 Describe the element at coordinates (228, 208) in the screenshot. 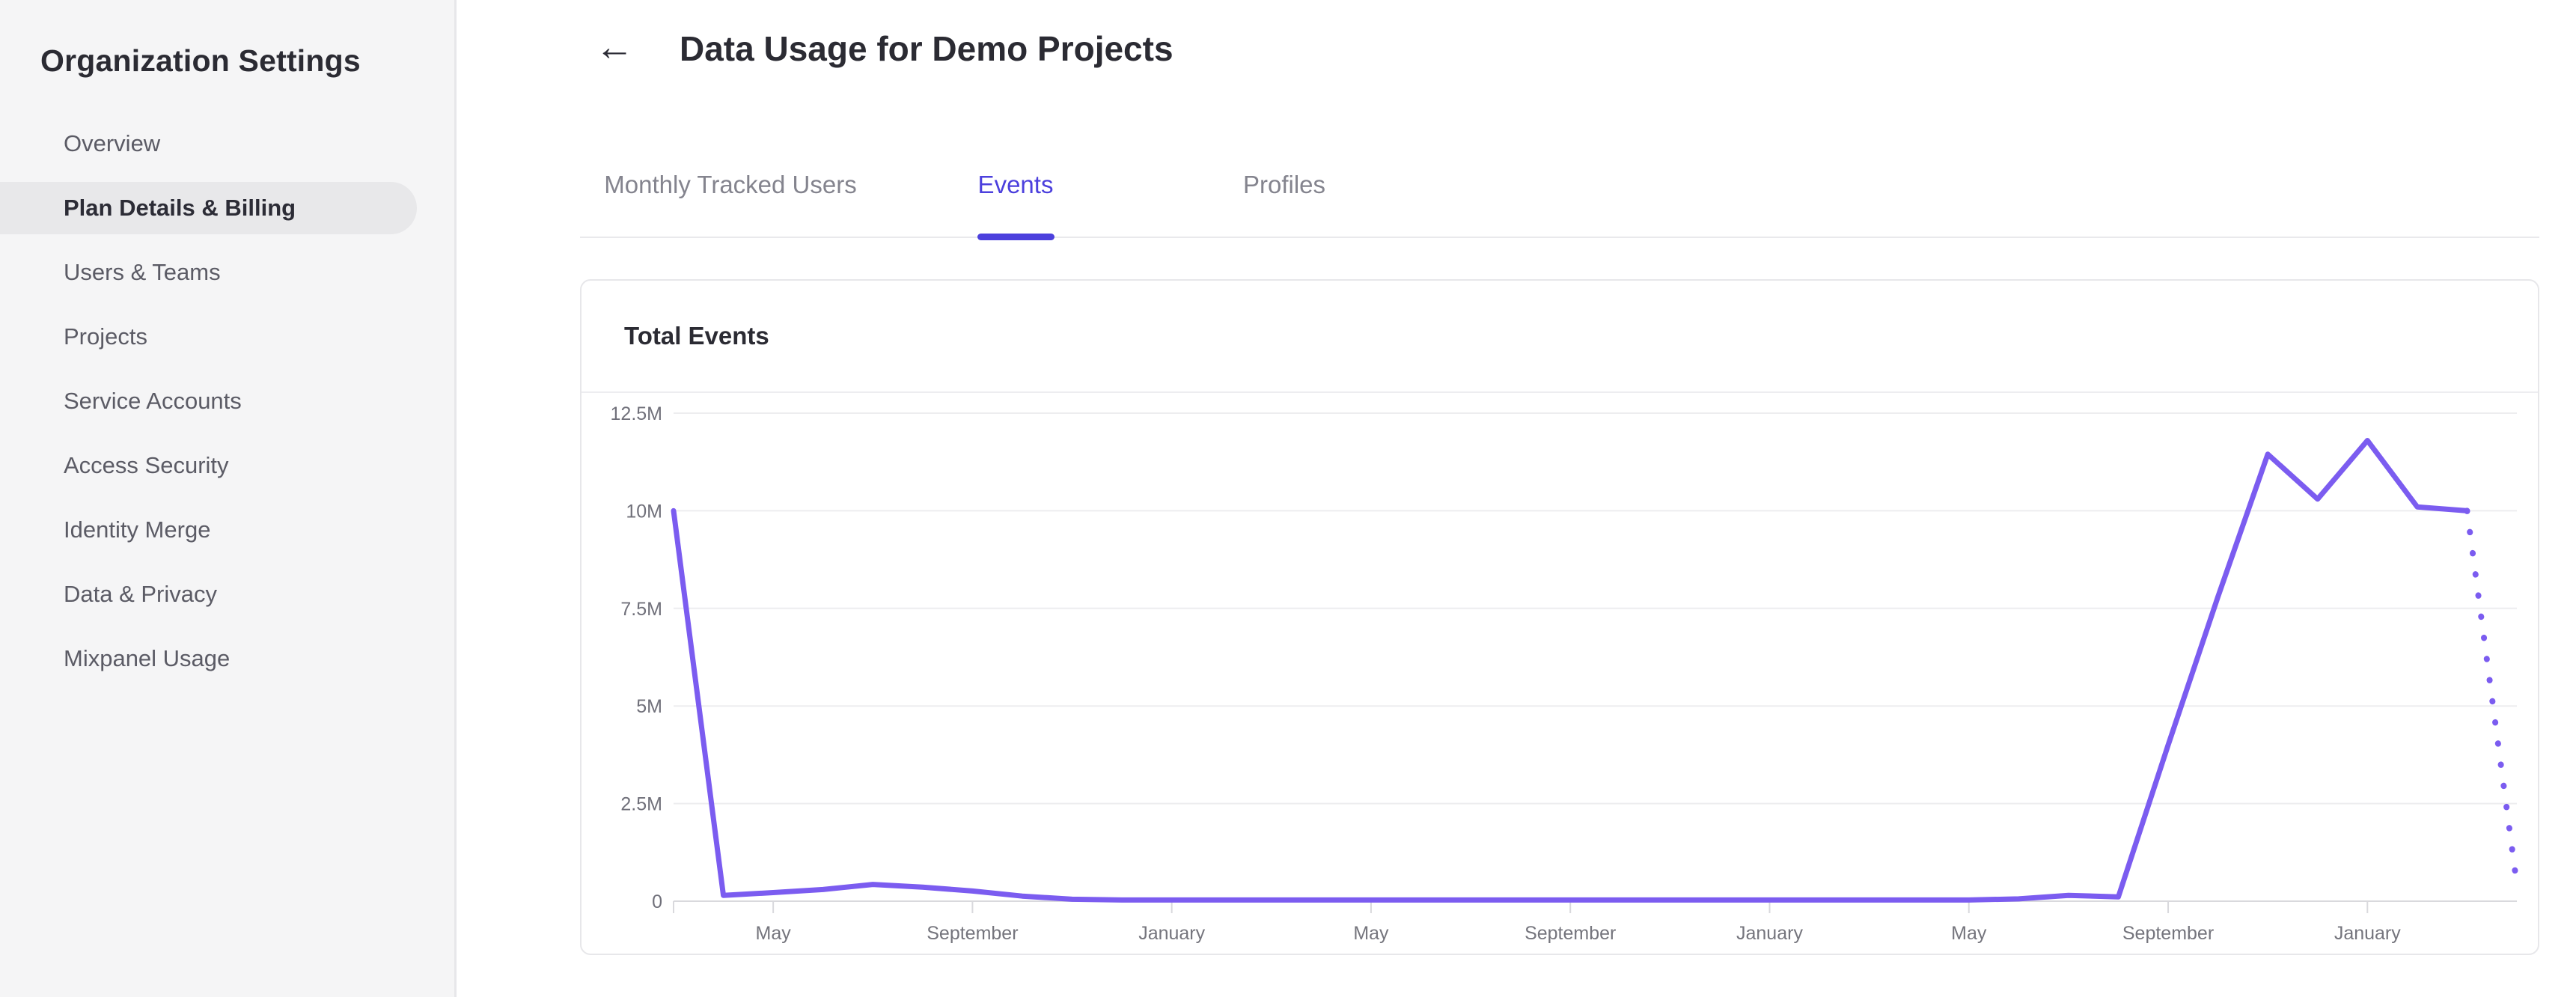

I see `sidebar-item-plan-details-billing: Plan Details & Billing` at that location.